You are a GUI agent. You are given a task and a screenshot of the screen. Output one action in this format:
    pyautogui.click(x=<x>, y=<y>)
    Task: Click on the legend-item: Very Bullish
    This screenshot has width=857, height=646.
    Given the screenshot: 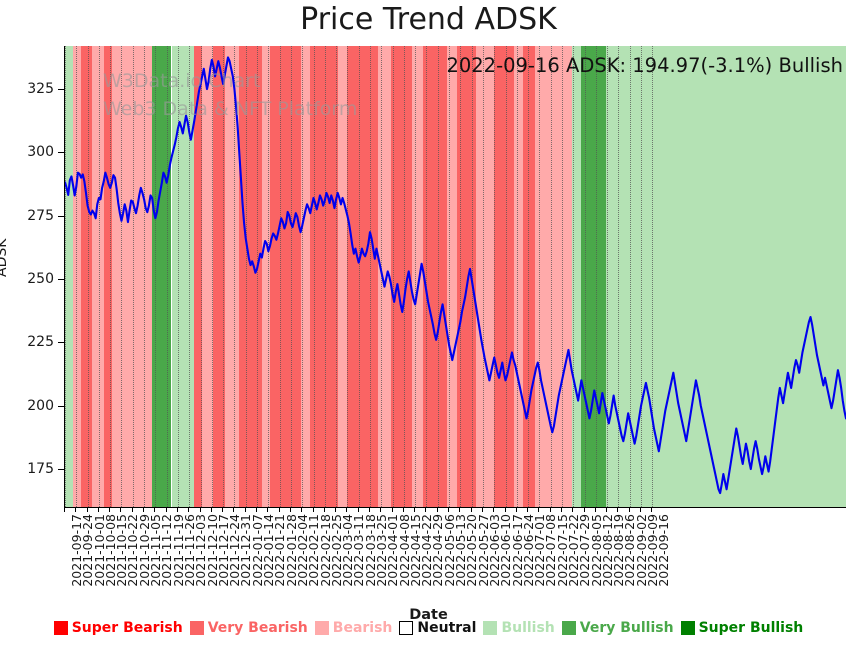 What is the action you would take?
    pyautogui.click(x=617, y=628)
    